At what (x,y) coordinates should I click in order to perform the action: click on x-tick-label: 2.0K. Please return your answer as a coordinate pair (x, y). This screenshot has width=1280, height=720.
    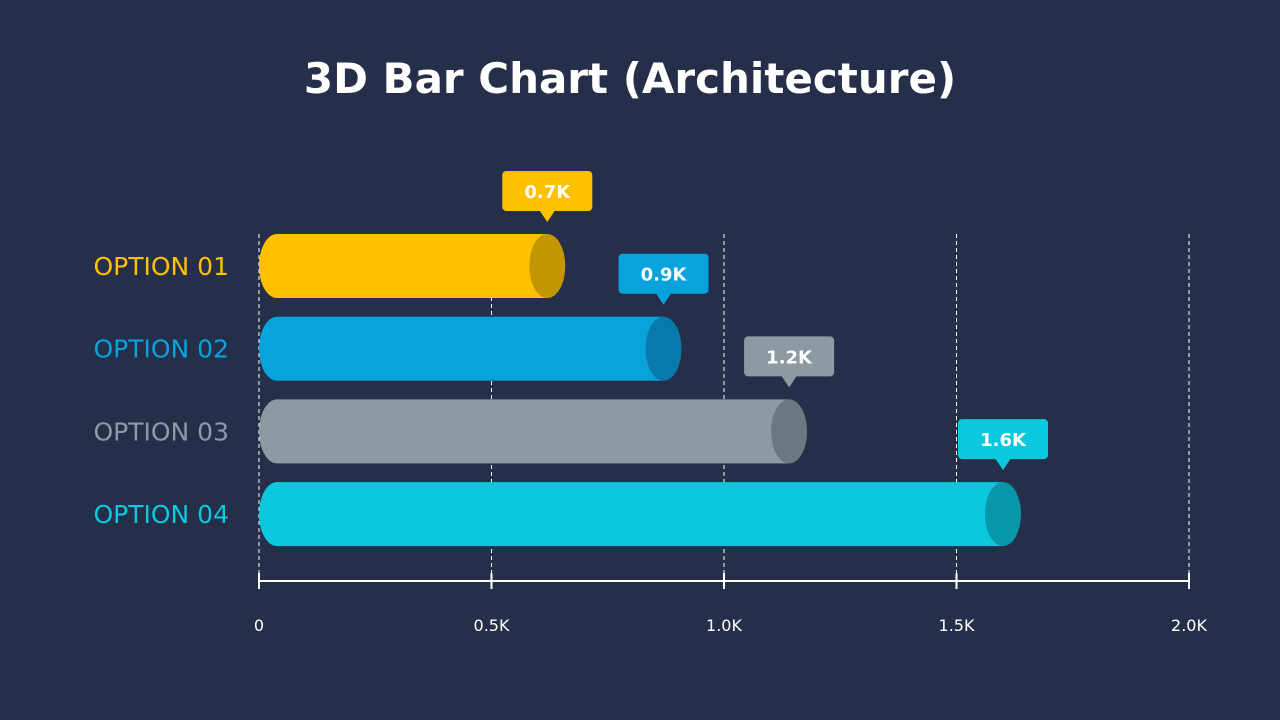
    Looking at the image, I should click on (1189, 625).